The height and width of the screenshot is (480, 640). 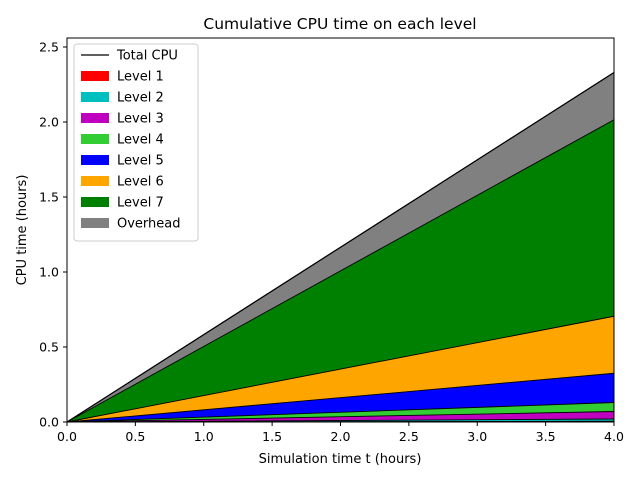 I want to click on y-tick-label: 0.5, so click(x=49, y=347).